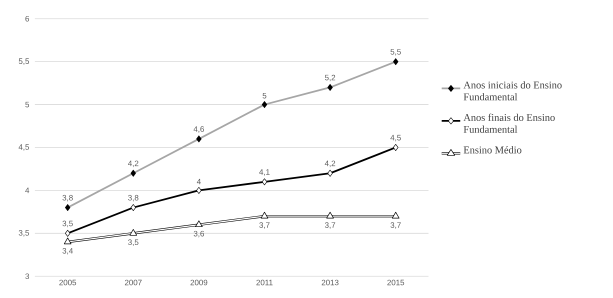 The height and width of the screenshot is (298, 613). What do you see at coordinates (509, 123) in the screenshot?
I see `legend-label: Anos finais do Ensino Fundamental` at bounding box center [509, 123].